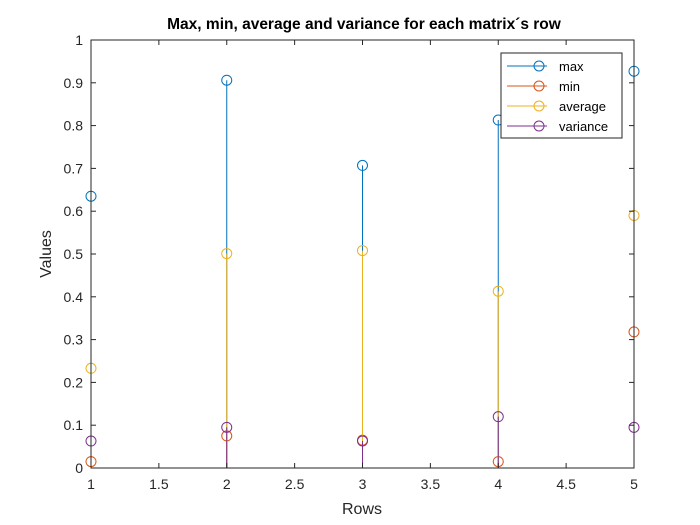 This screenshot has height=525, width=700. Describe the element at coordinates (74, 340) in the screenshot. I see `y-tick-label: 0.3` at that location.